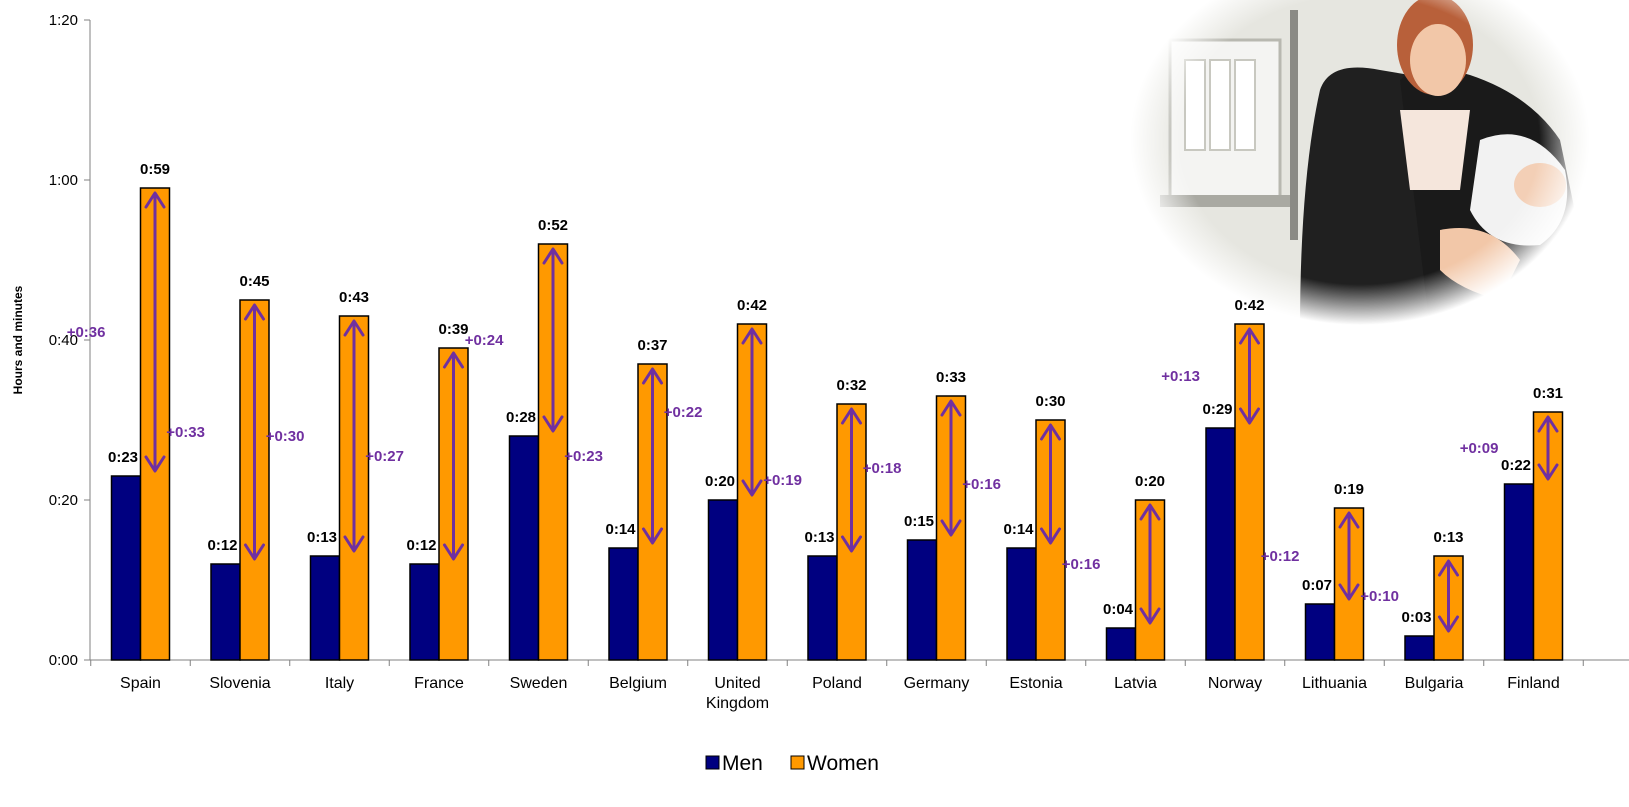 This screenshot has width=1629, height=807. I want to click on value-label-men: 0:23, so click(123, 457).